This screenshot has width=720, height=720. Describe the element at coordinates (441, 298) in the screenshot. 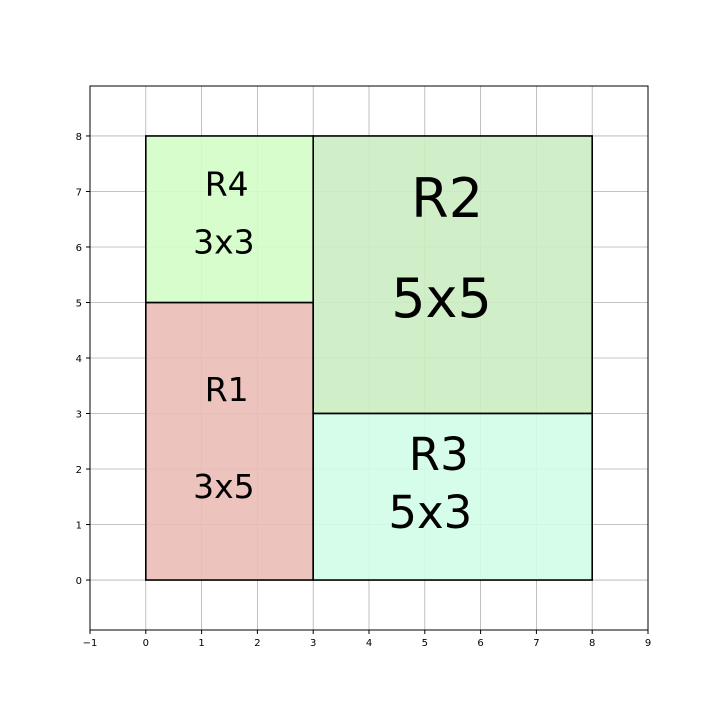

I see `rect-r2-dims: 5x5` at that location.